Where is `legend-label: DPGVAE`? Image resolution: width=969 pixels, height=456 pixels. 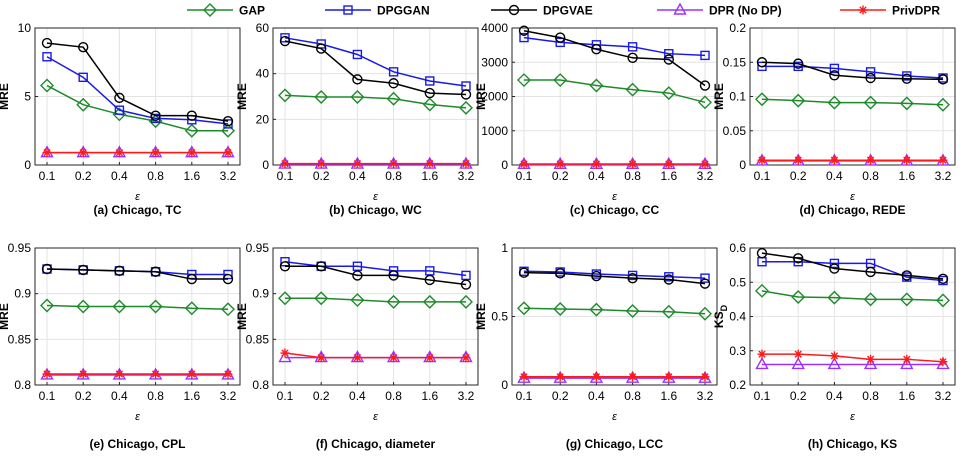
legend-label: DPGVAE is located at coordinates (568, 11).